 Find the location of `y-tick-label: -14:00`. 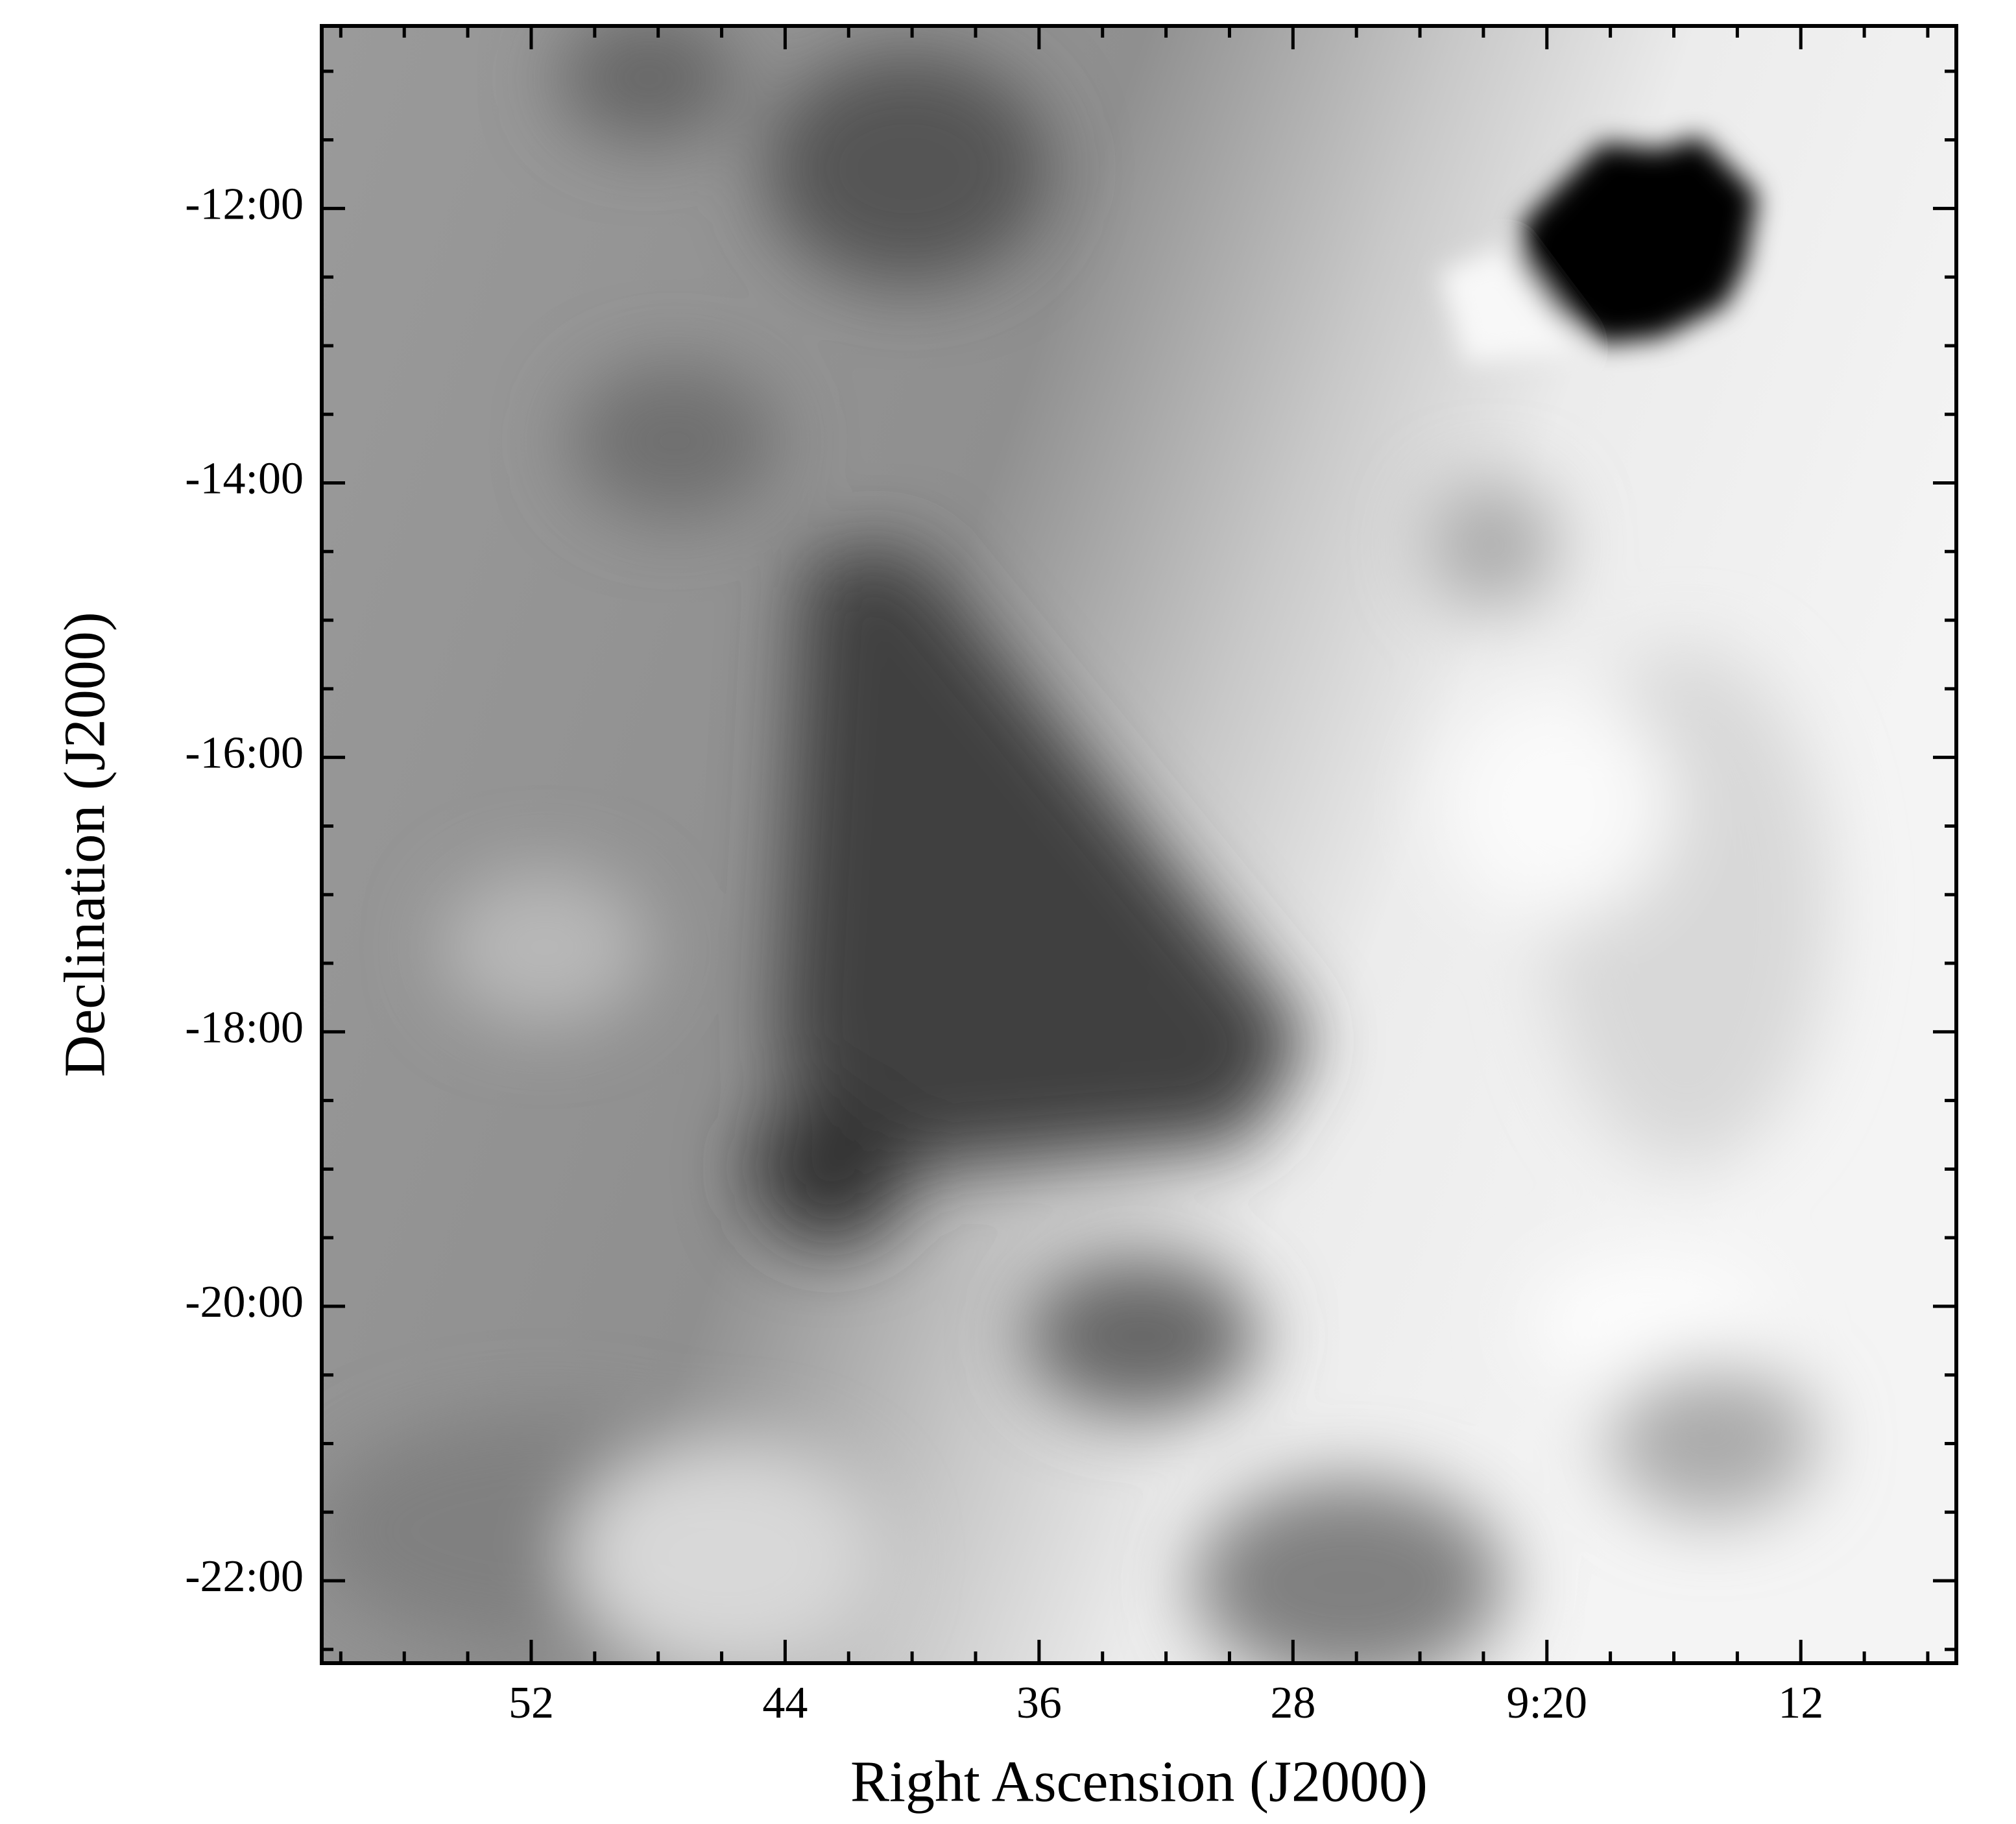

y-tick-label: -14:00 is located at coordinates (244, 479).